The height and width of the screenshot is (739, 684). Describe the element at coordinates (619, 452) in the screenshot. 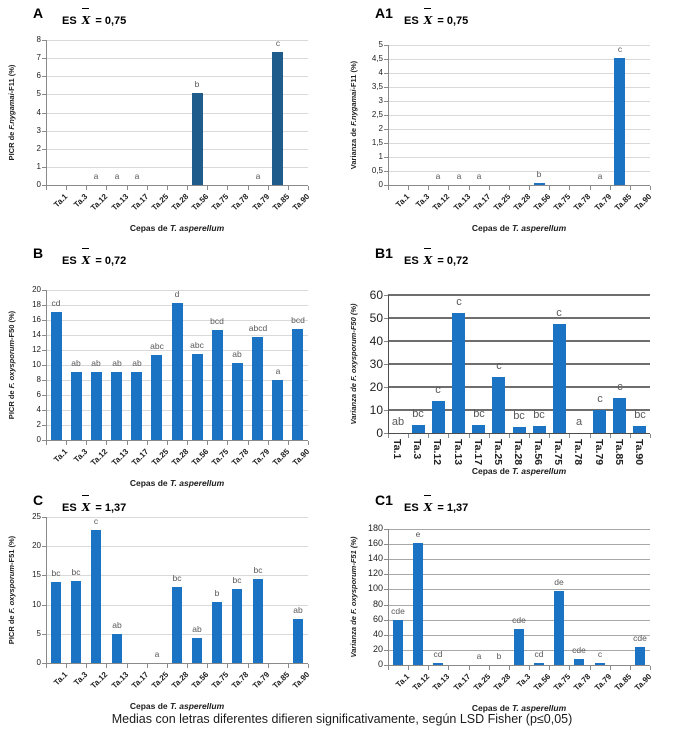

I see `x-tick-label: Ta.85` at that location.